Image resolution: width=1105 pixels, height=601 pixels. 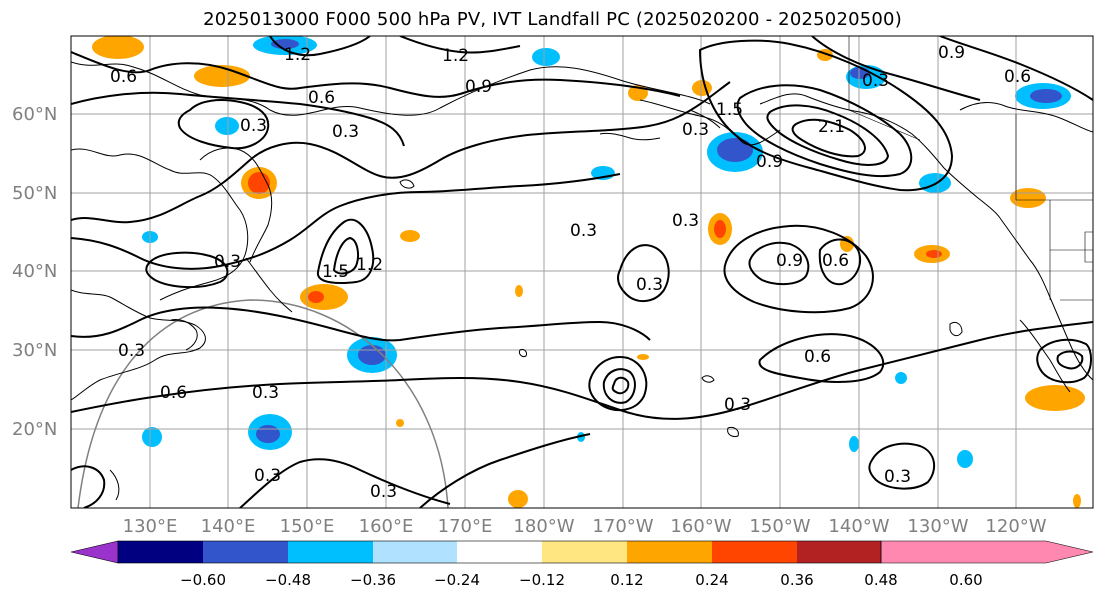 I want to click on lon-label-150w: 150°W, so click(x=779, y=526).